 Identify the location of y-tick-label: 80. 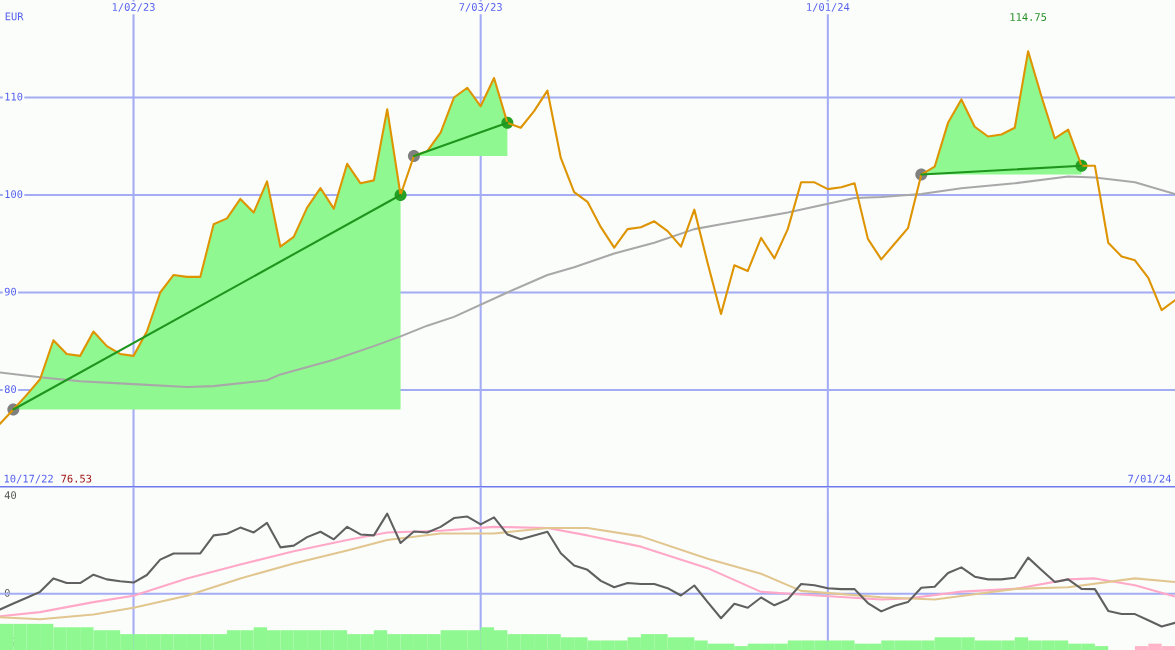
(10, 389).